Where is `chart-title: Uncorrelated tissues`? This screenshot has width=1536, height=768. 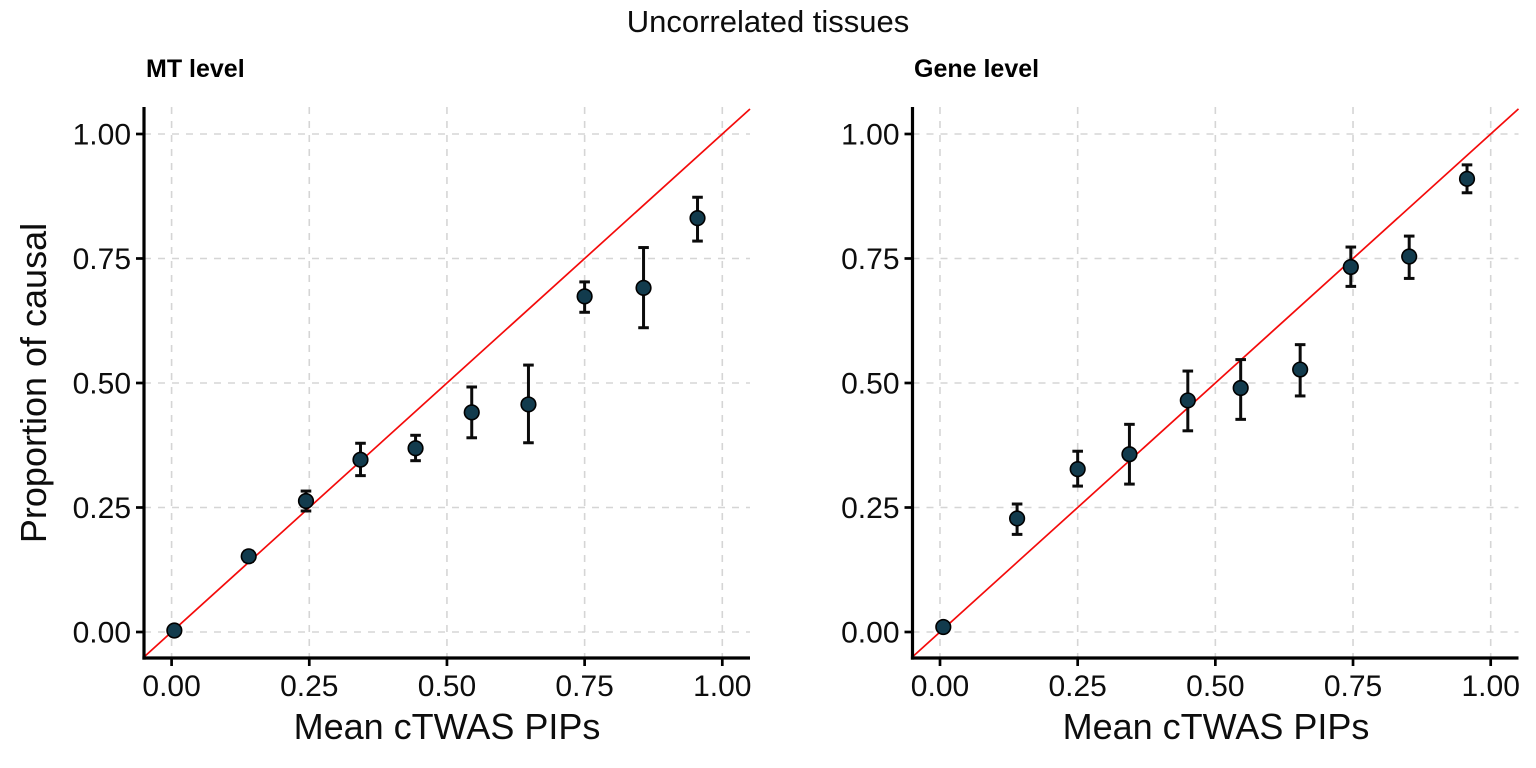 chart-title: Uncorrelated tissues is located at coordinates (768, 21).